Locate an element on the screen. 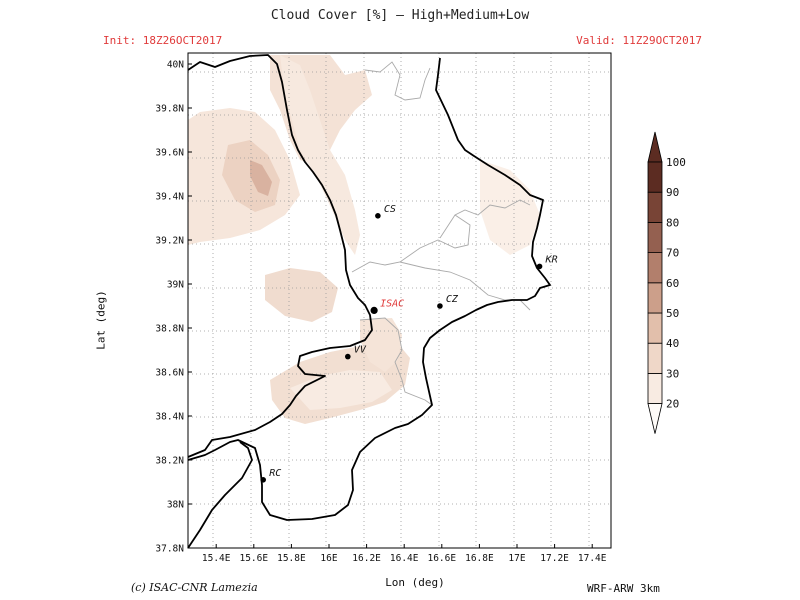  x-tick-label: 16.8E is located at coordinates (479, 558).